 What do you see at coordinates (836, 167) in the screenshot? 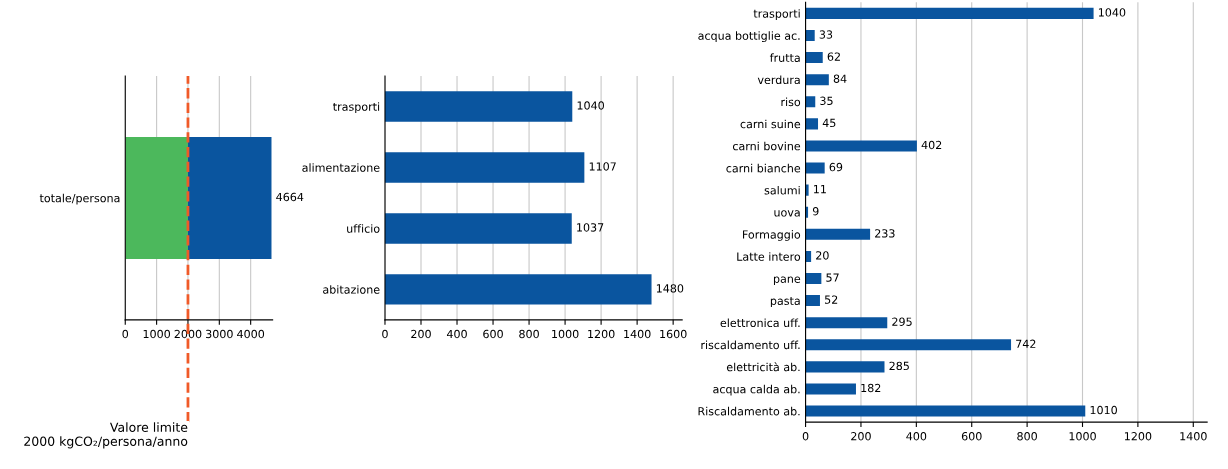
I see `data-label: 69` at bounding box center [836, 167].